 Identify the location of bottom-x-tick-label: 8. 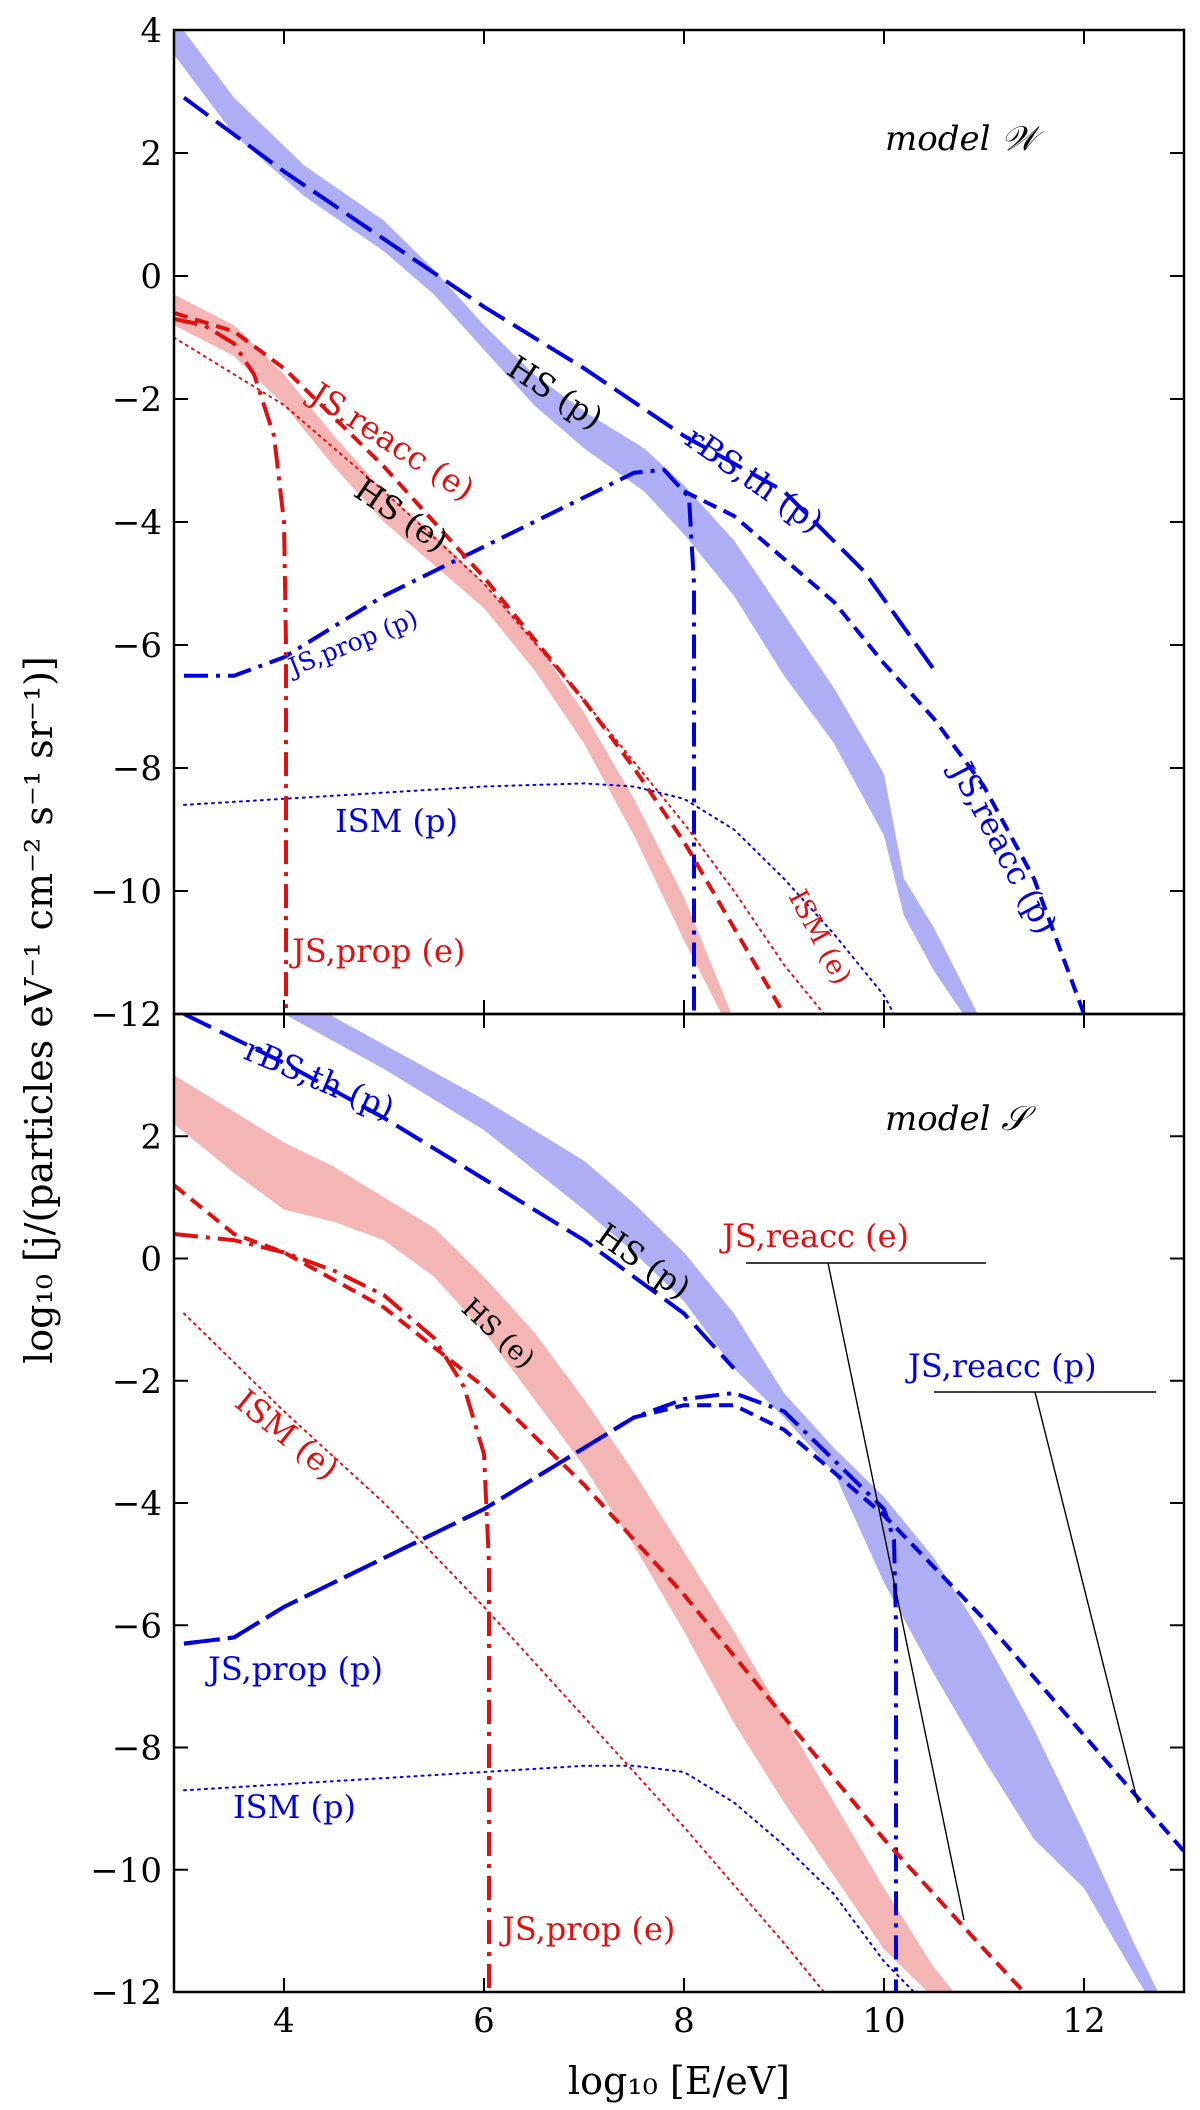
(684, 2021).